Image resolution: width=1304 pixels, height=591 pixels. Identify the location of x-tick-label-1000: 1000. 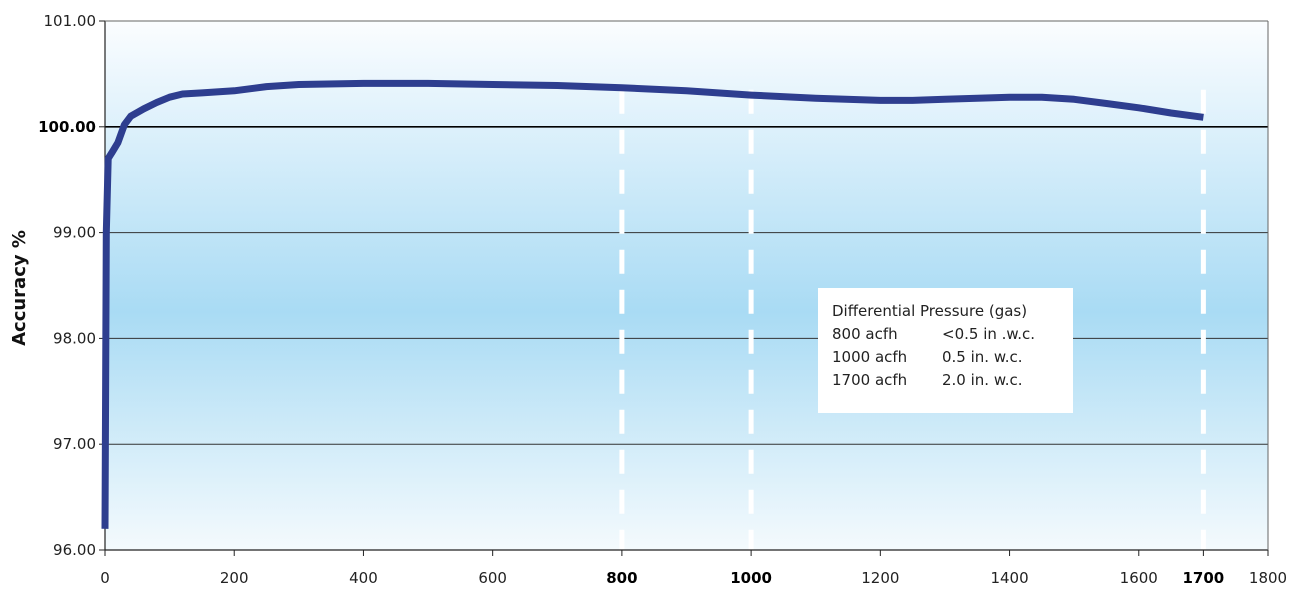
(751, 578).